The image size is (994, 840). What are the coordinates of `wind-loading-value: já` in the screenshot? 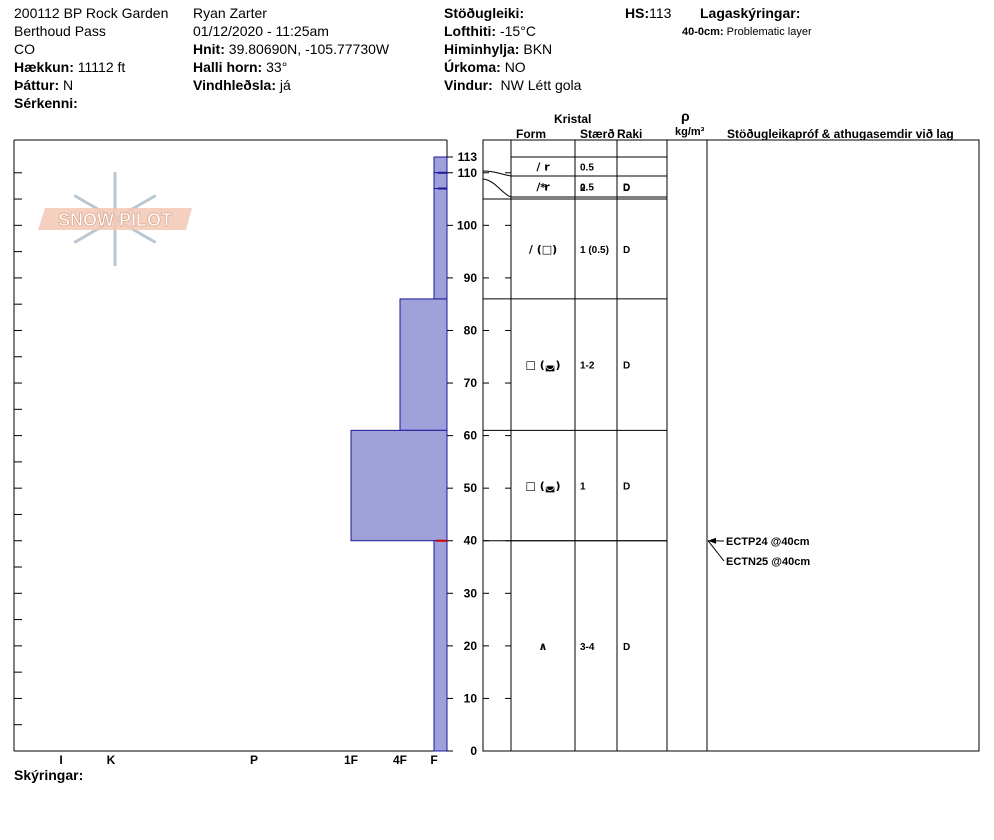 It's located at (285, 85).